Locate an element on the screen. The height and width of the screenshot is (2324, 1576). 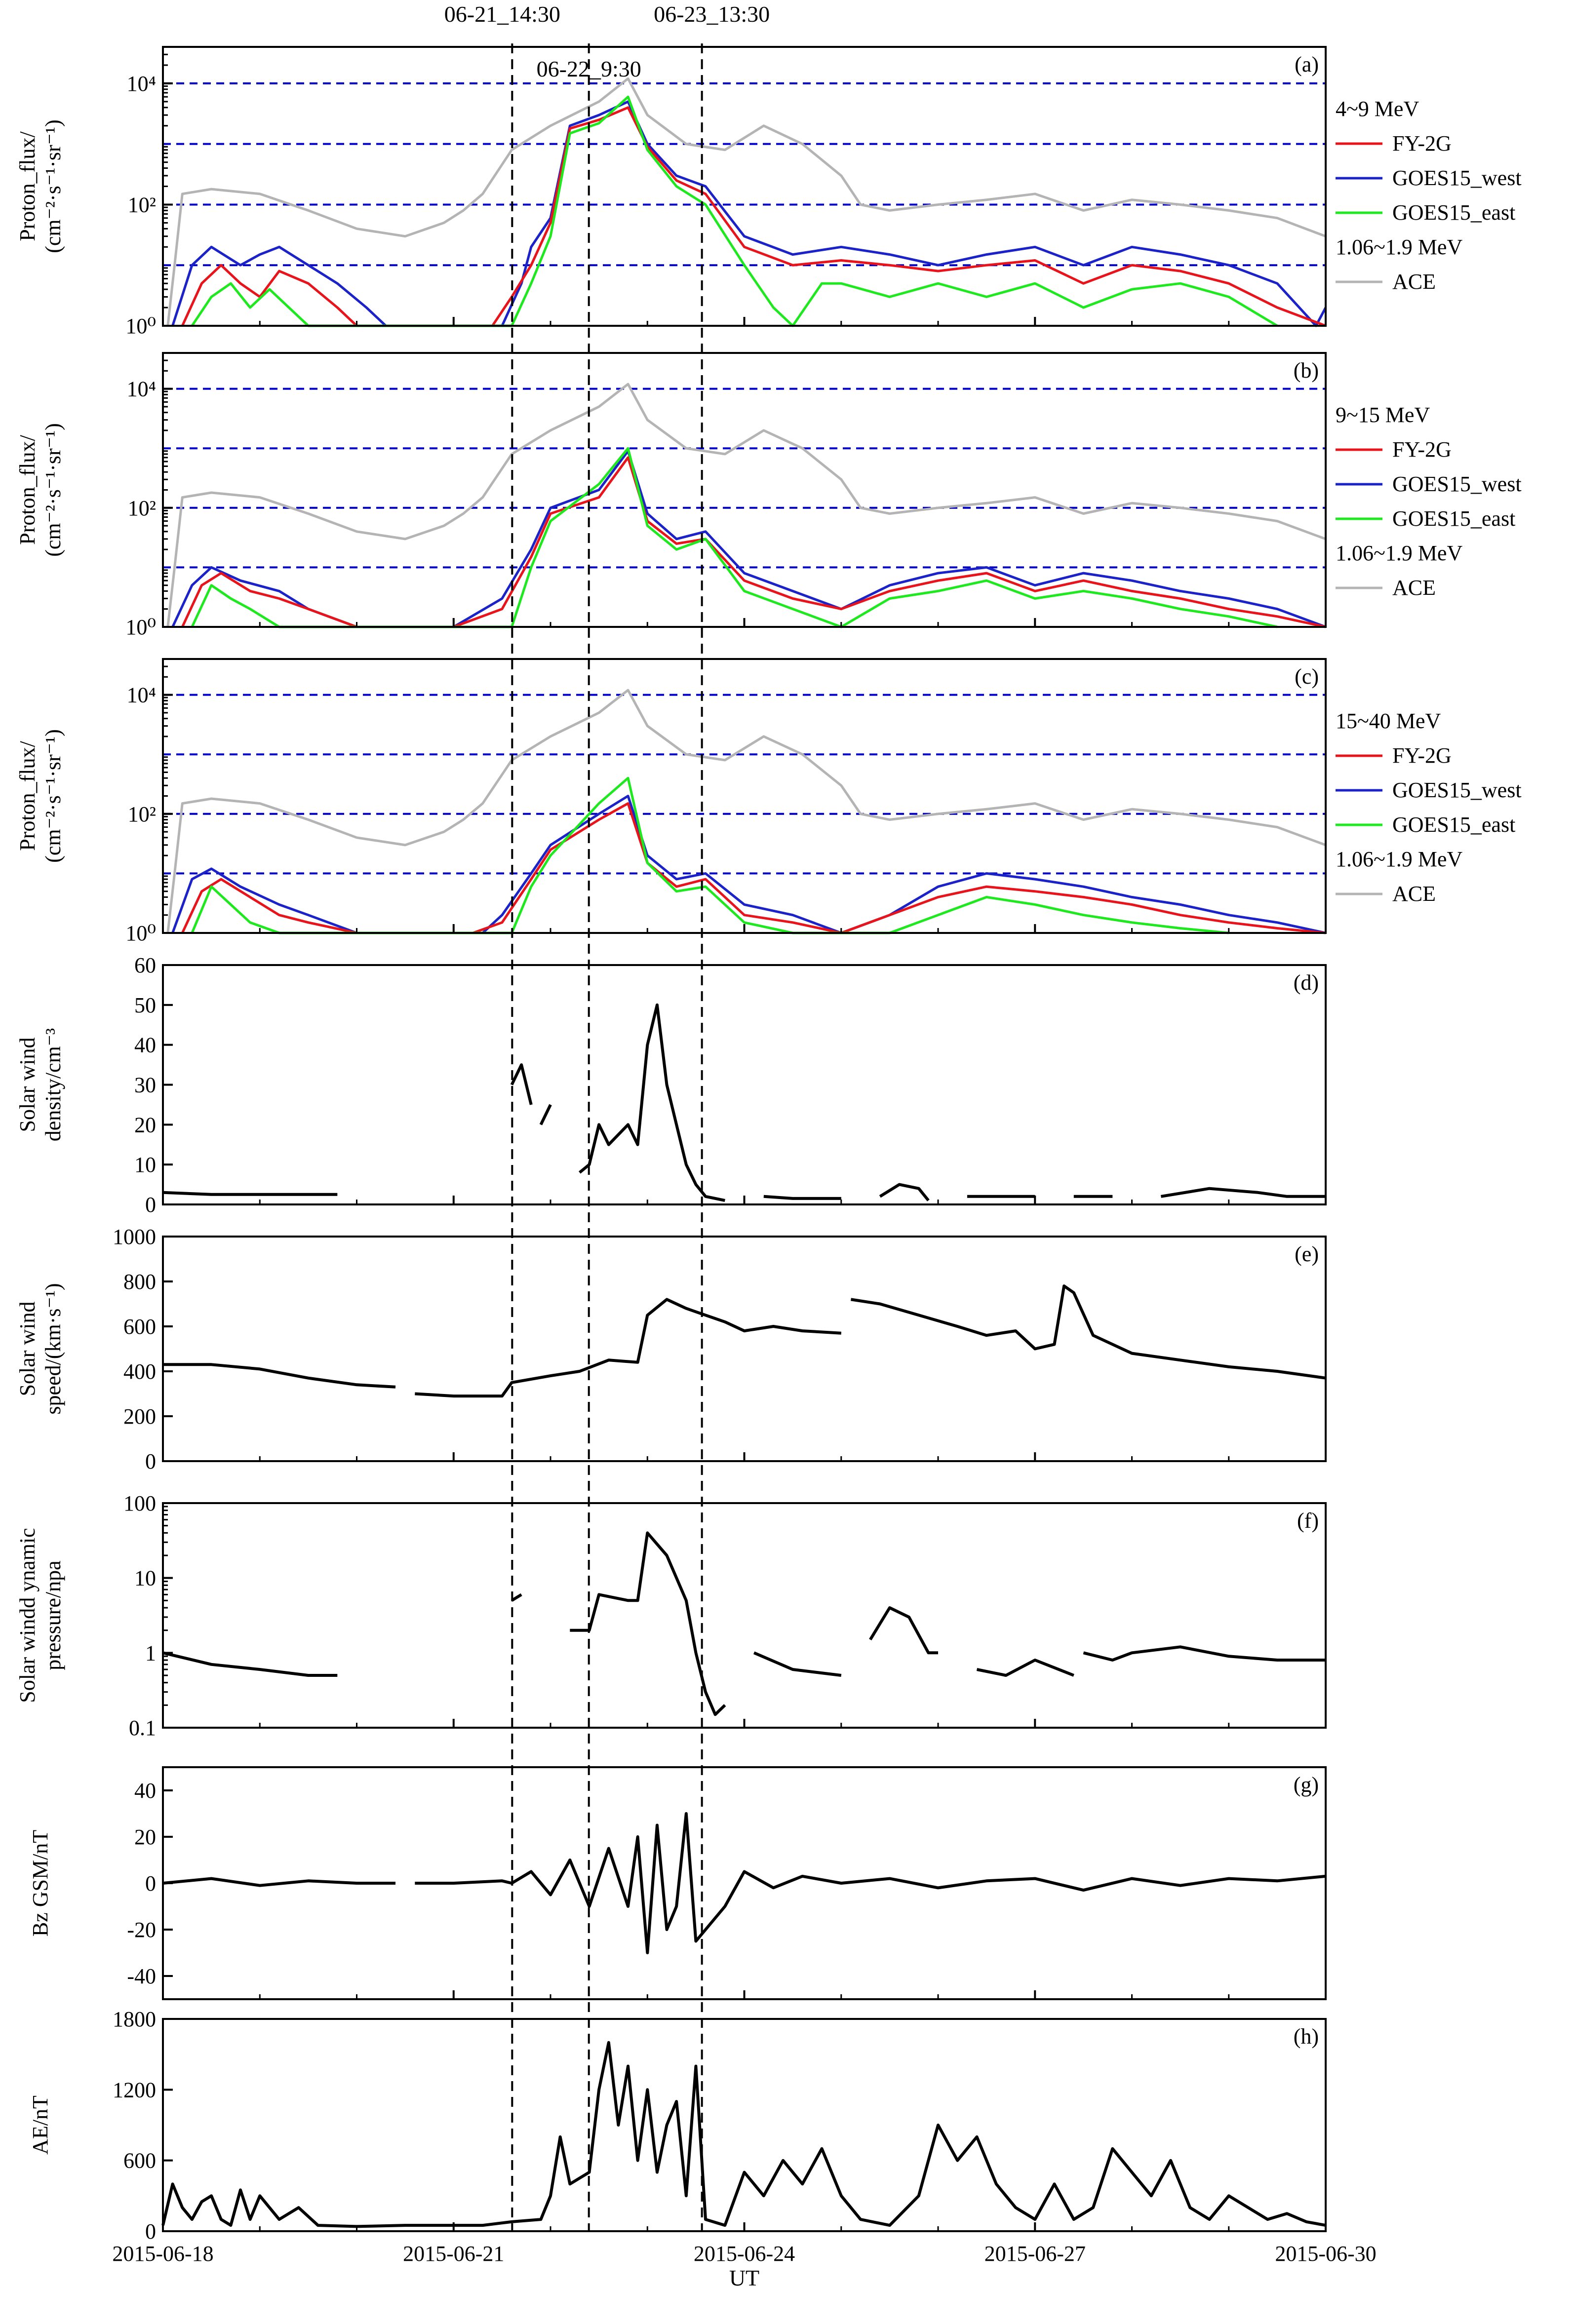
y-tick-label: 30 is located at coordinates (145, 1085).